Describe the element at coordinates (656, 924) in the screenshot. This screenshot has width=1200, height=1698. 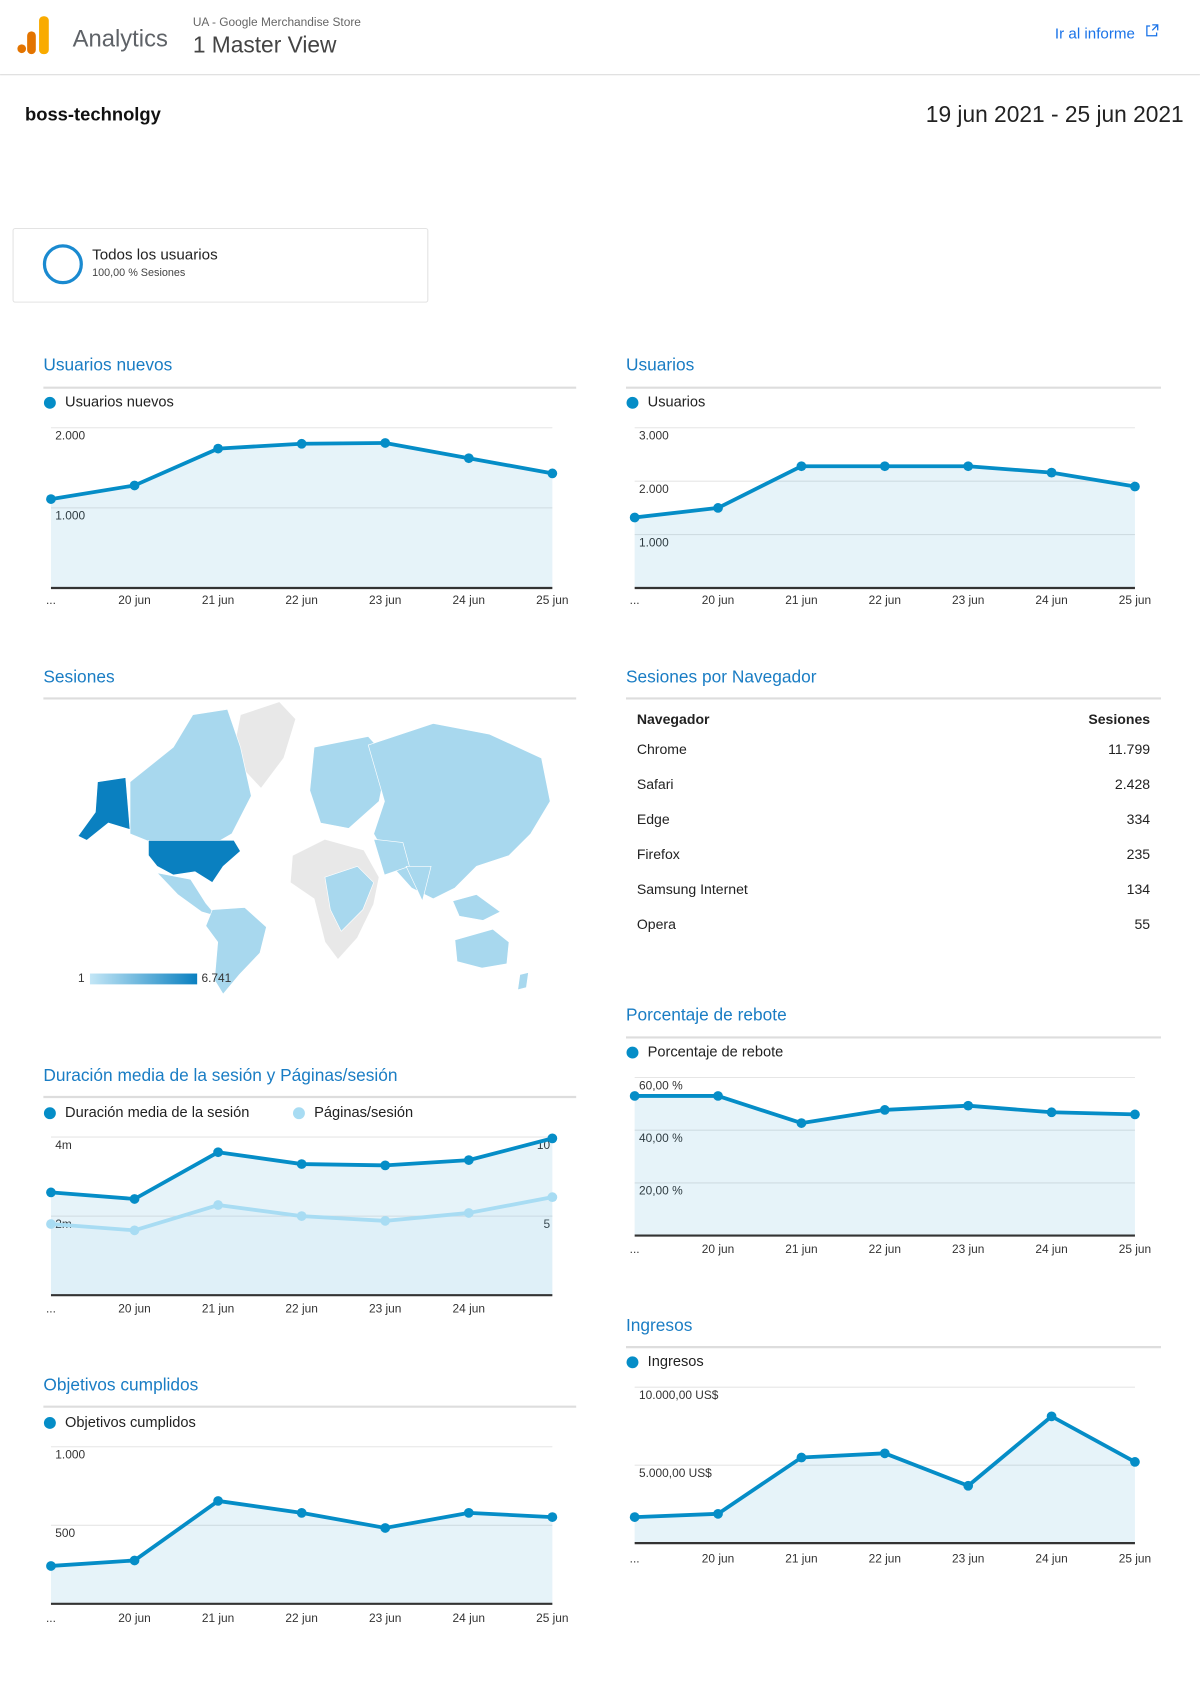
I see `browser-name: Opera` at that location.